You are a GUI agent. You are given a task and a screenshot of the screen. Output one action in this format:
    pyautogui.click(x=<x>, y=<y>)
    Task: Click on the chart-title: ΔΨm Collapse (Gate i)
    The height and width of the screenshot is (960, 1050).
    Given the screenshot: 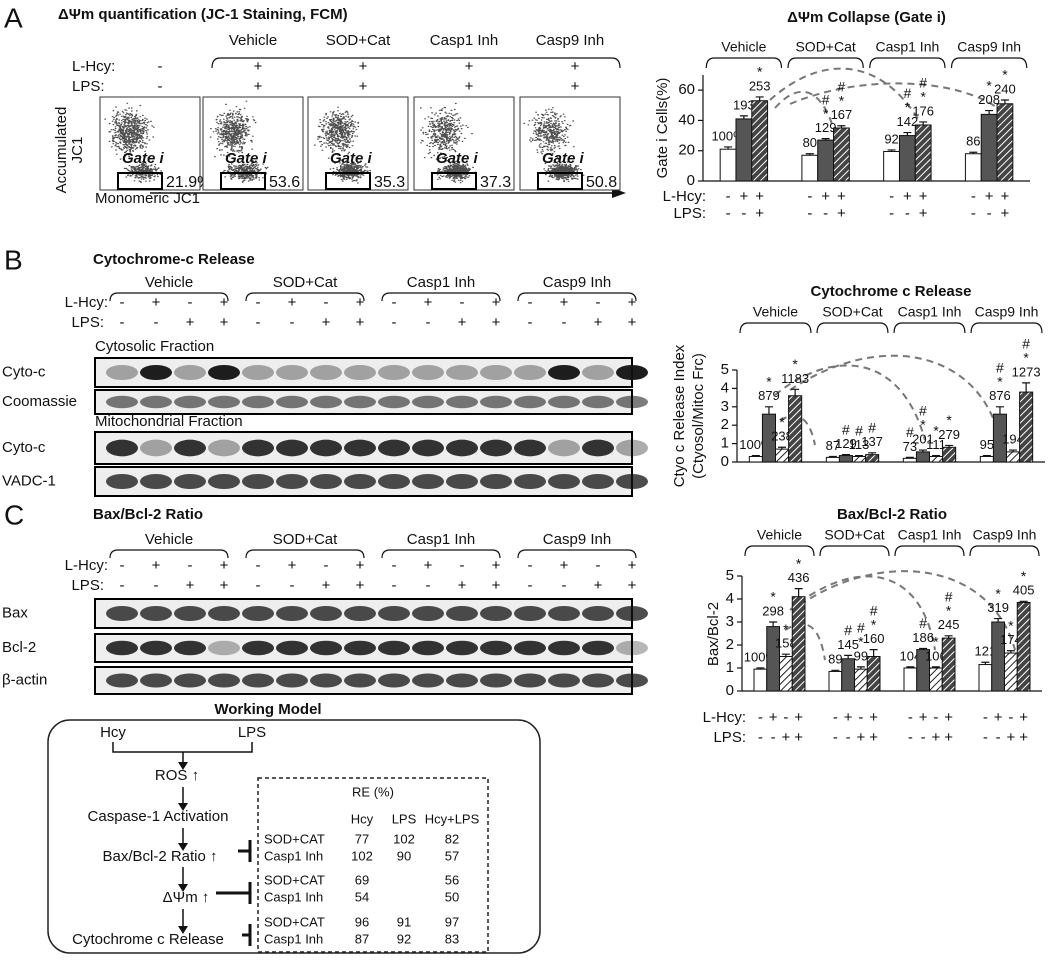 What is the action you would take?
    pyautogui.click(x=866, y=17)
    